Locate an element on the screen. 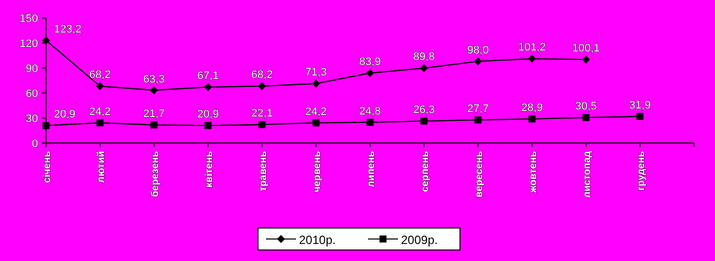 The height and width of the screenshot is (261, 715). data-label: 21,7 is located at coordinates (154, 114).